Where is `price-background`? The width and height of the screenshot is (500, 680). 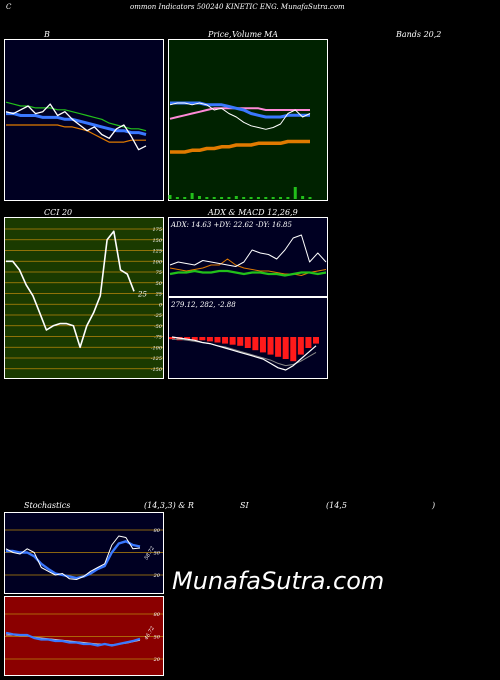 price-background is located at coordinates (248, 120).